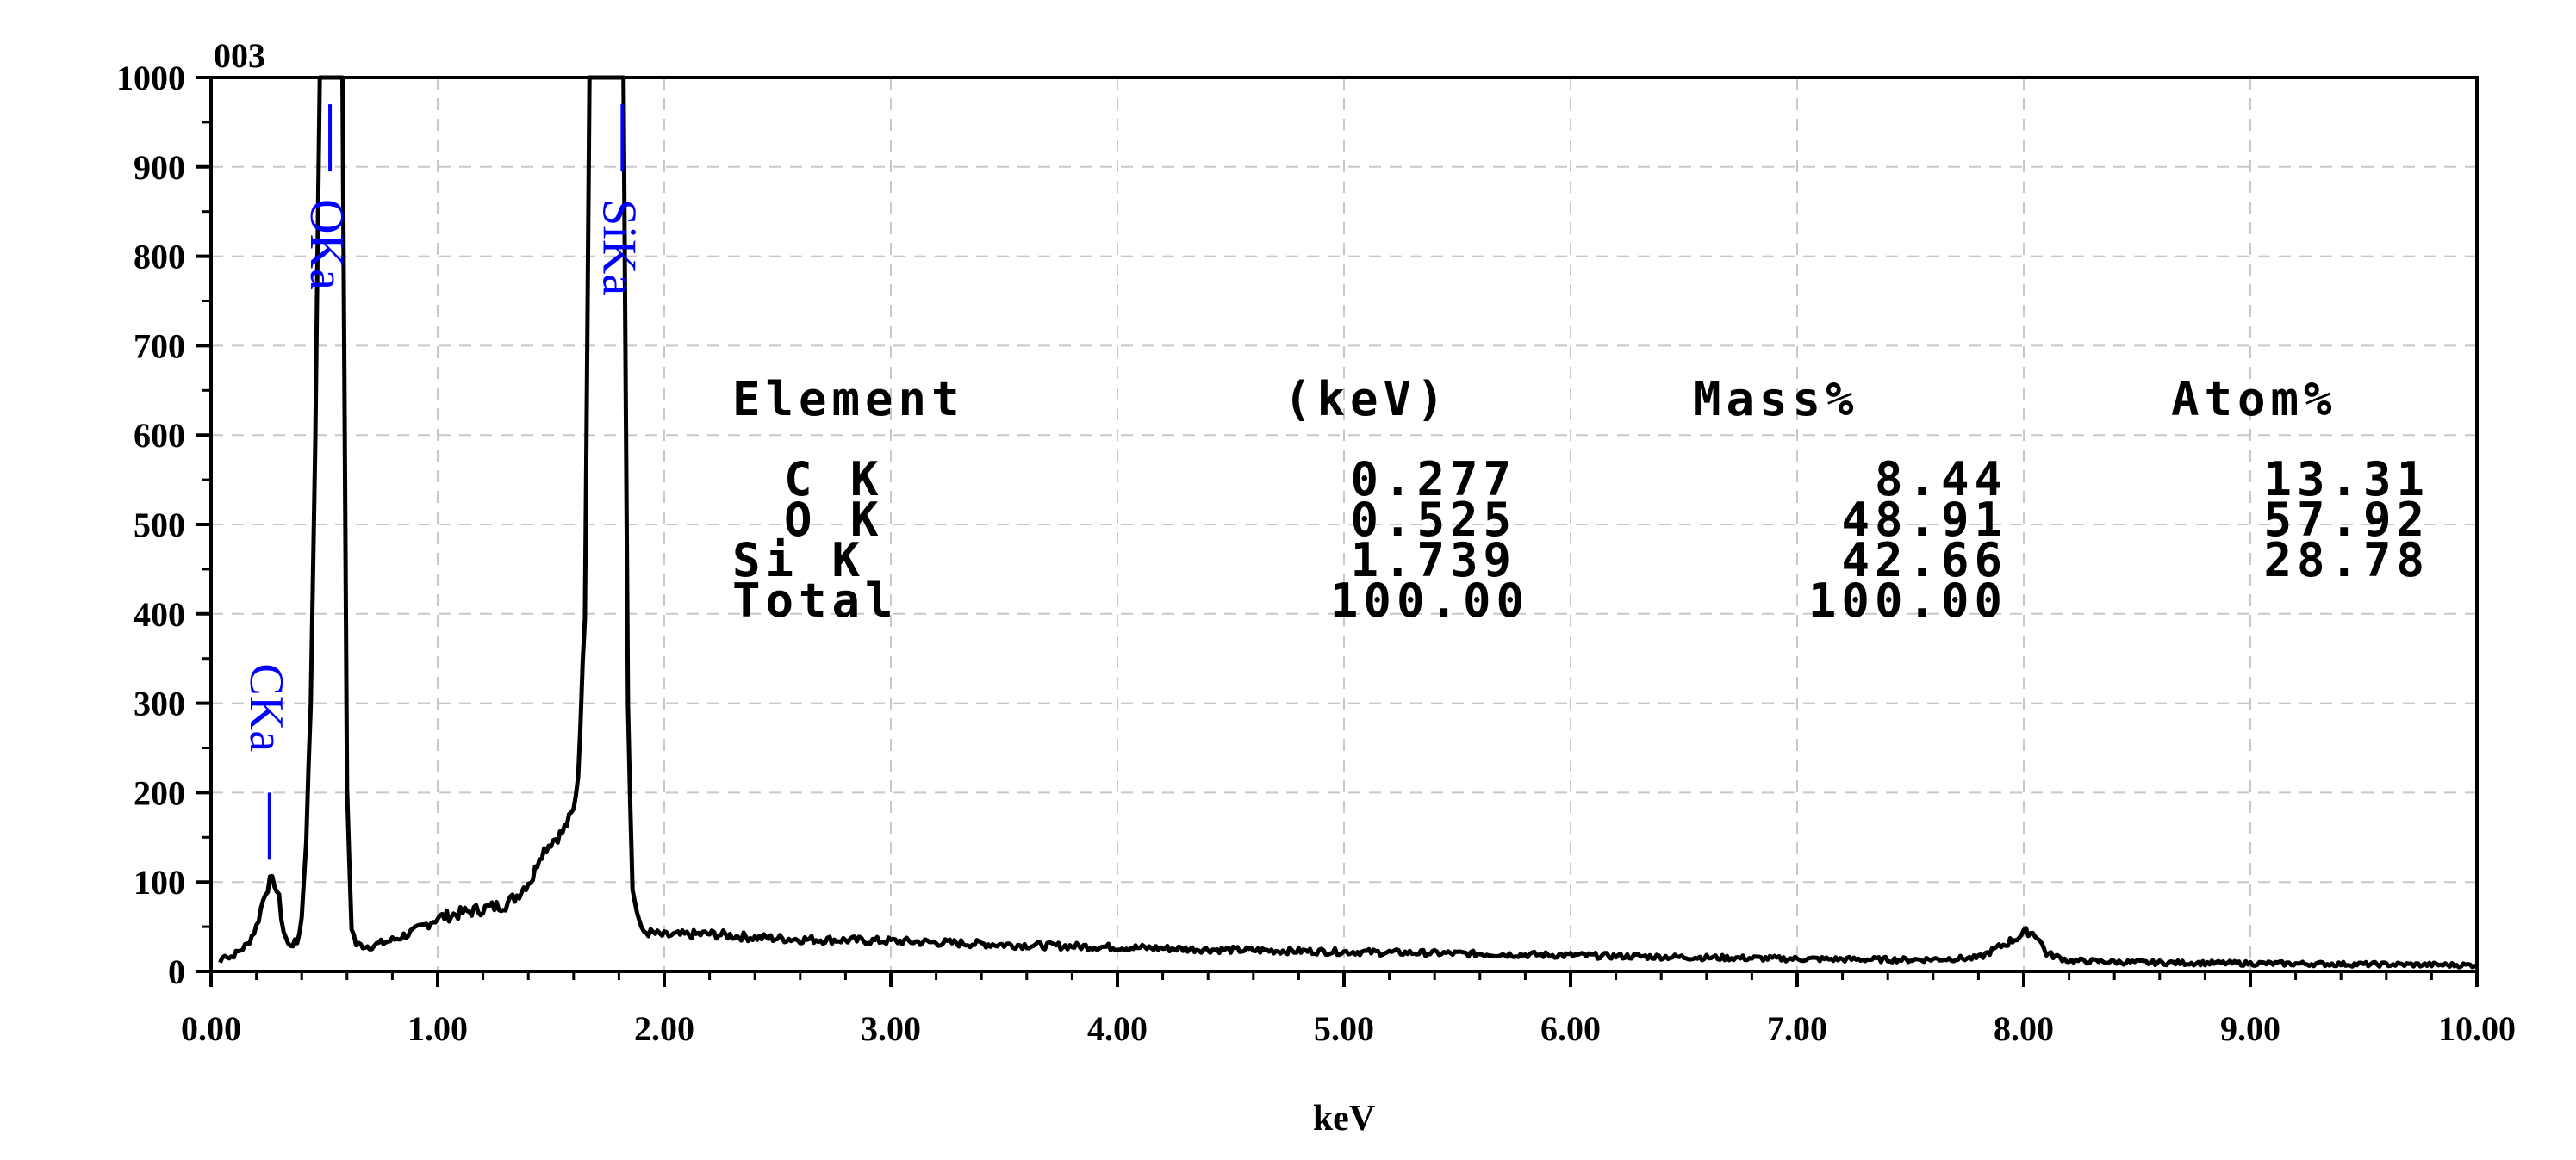 This screenshot has height=1160, width=2576. Describe the element at coordinates (1924, 520) in the screenshot. I see `table-cell: 48.91` at that location.